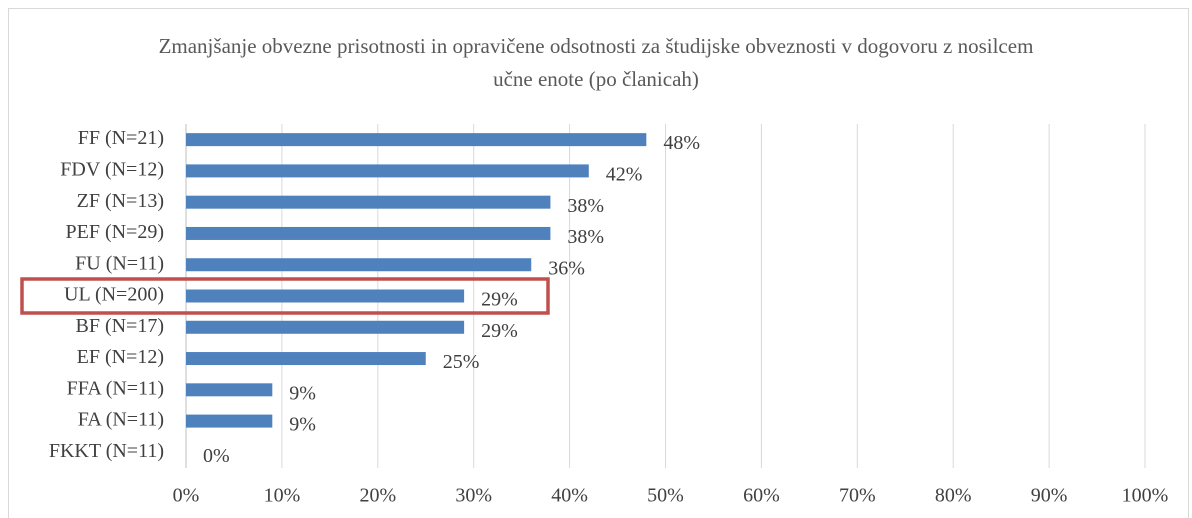  Describe the element at coordinates (1049, 496) in the screenshot. I see `x-tick-label: 90%` at that location.